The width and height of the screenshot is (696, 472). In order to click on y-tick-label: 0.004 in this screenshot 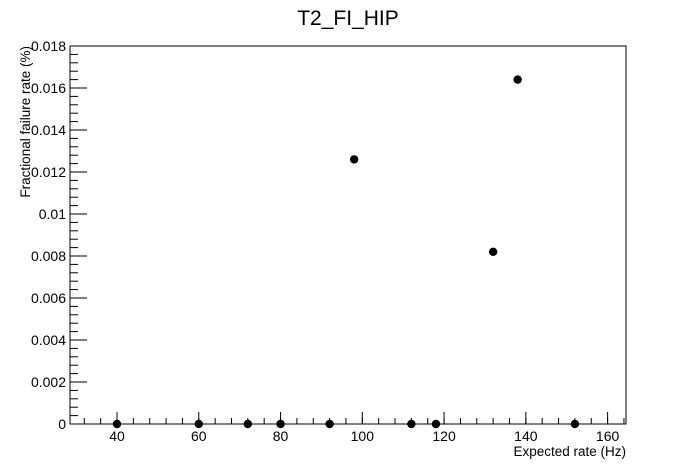, I will do `click(48, 340)`.